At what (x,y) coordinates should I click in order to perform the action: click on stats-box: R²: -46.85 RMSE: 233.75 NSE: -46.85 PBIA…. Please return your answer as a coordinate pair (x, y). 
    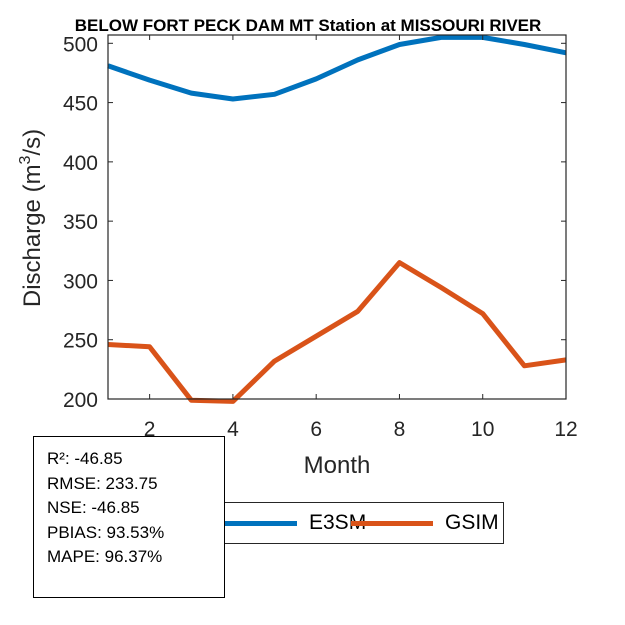
    Looking at the image, I should click on (129, 517).